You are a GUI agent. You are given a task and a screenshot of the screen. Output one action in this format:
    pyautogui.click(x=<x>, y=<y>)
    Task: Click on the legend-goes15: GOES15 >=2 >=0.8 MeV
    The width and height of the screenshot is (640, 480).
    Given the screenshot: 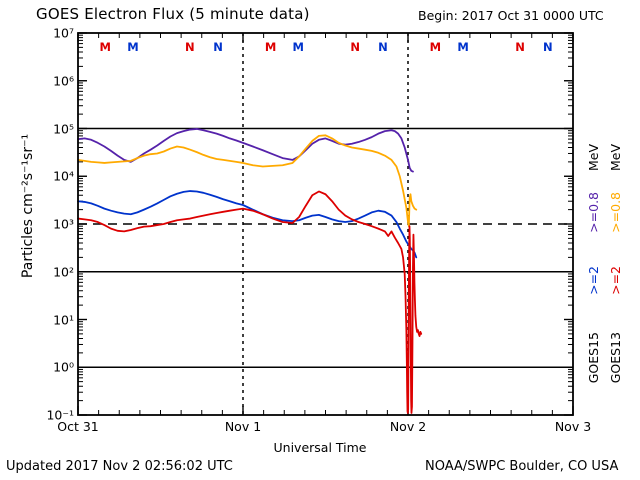 What is the action you would take?
    pyautogui.click(x=594, y=285)
    